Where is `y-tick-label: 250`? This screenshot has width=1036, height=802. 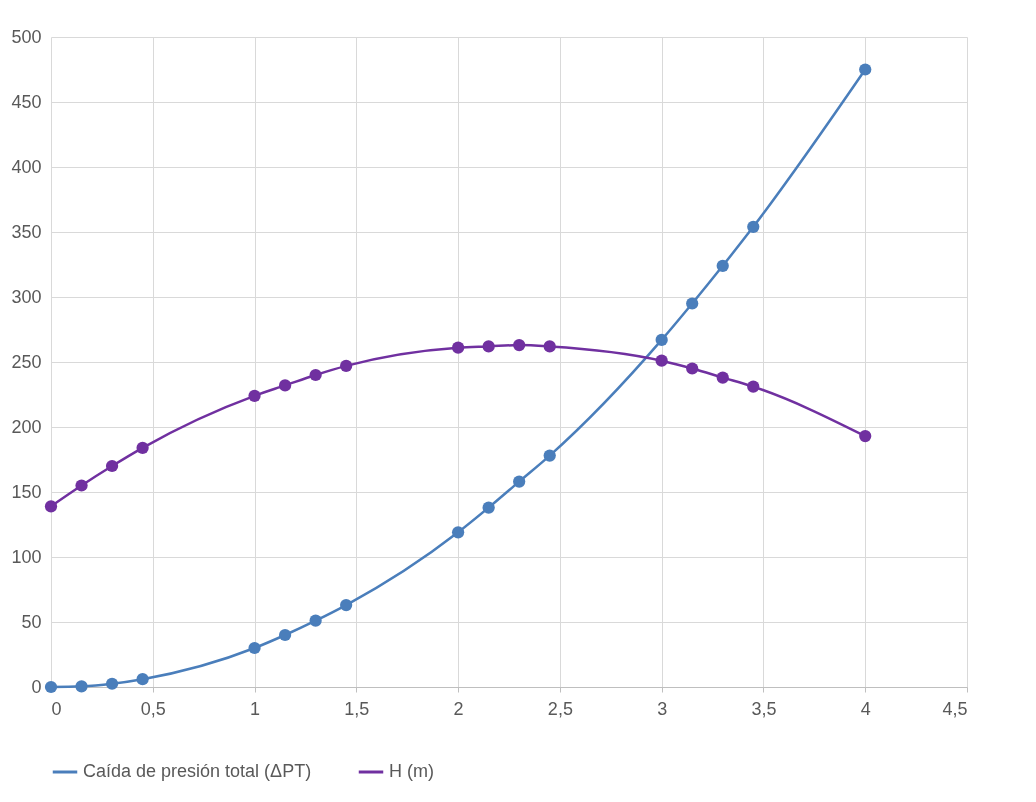 y-tick-label: 250 is located at coordinates (26, 361).